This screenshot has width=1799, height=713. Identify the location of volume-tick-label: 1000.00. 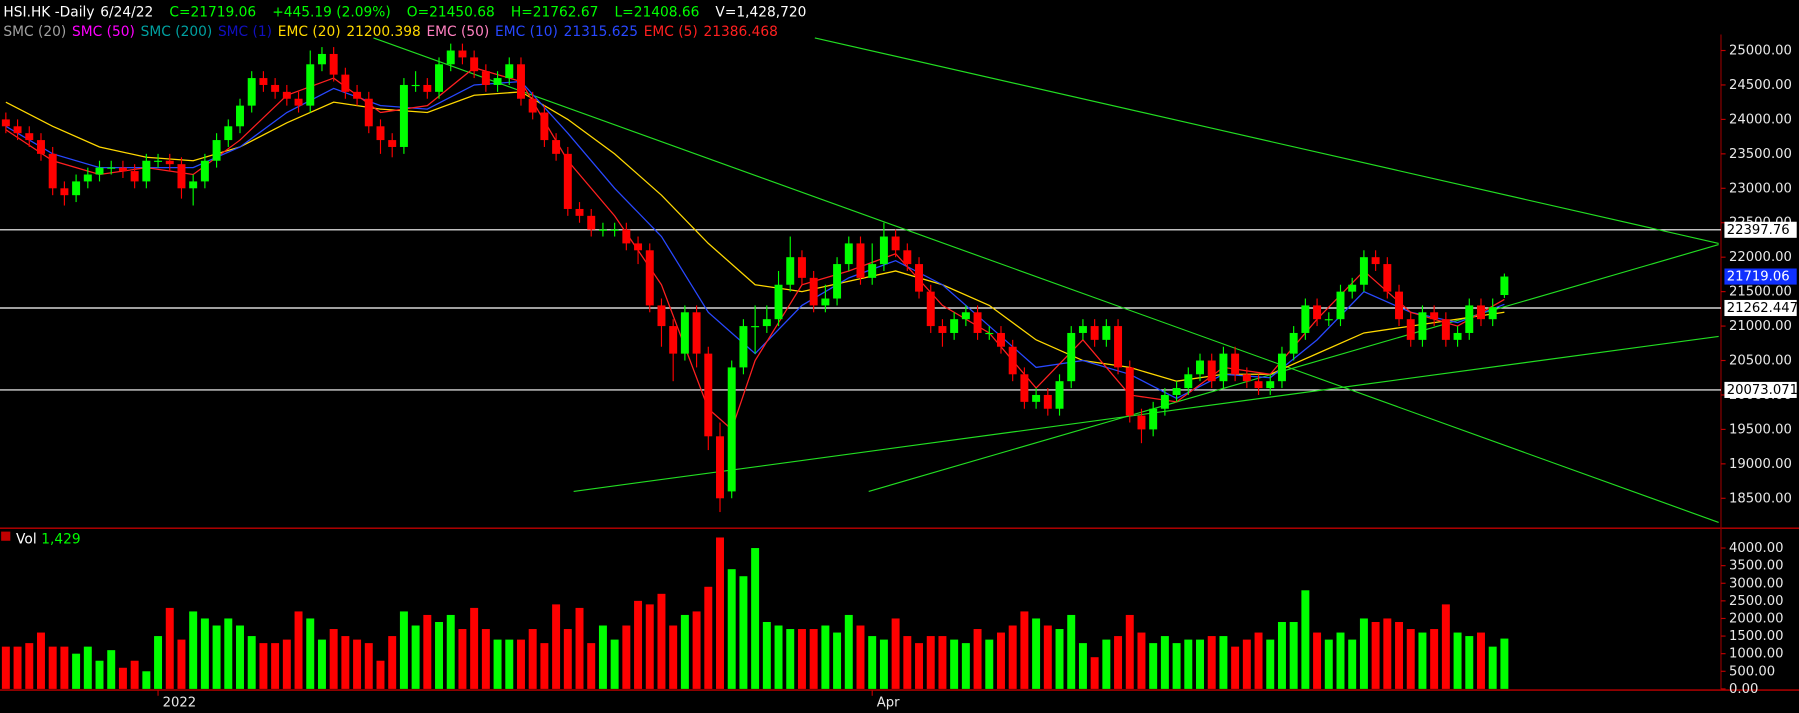
(1756, 654).